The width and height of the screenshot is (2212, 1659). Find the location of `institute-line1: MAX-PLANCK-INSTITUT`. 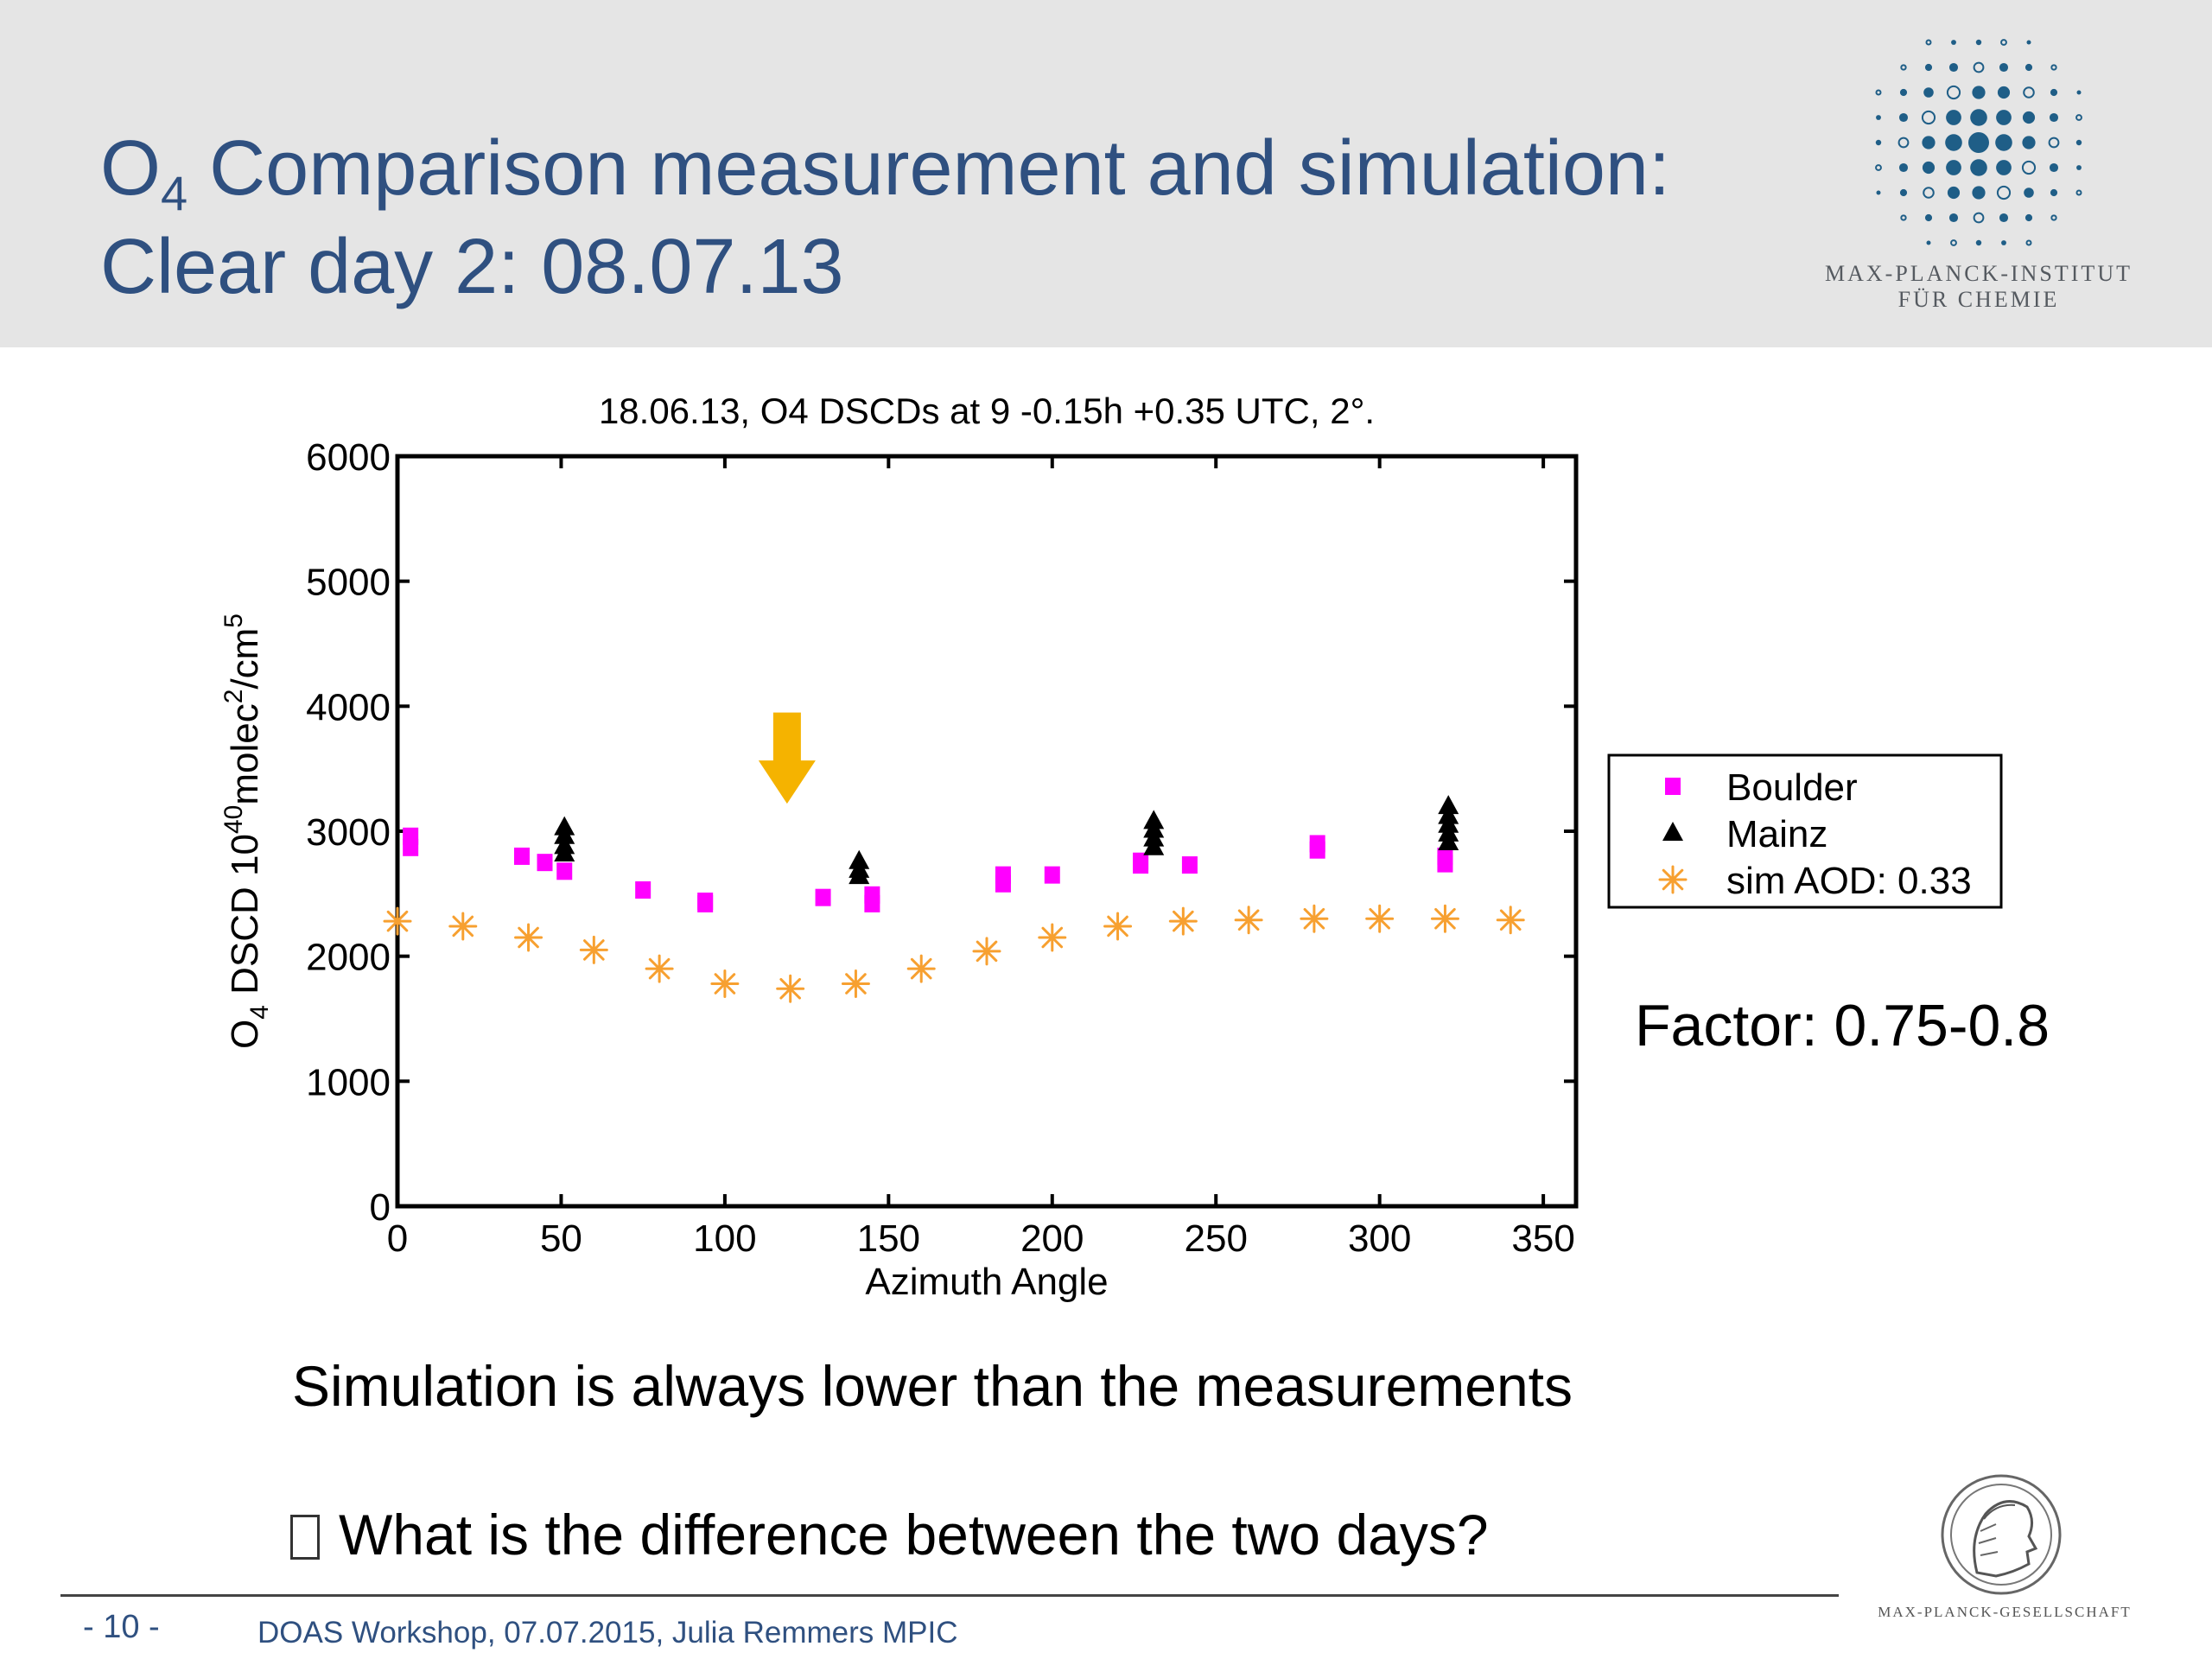

institute-line1: MAX-PLANCK-INSTITUT is located at coordinates (1979, 273).